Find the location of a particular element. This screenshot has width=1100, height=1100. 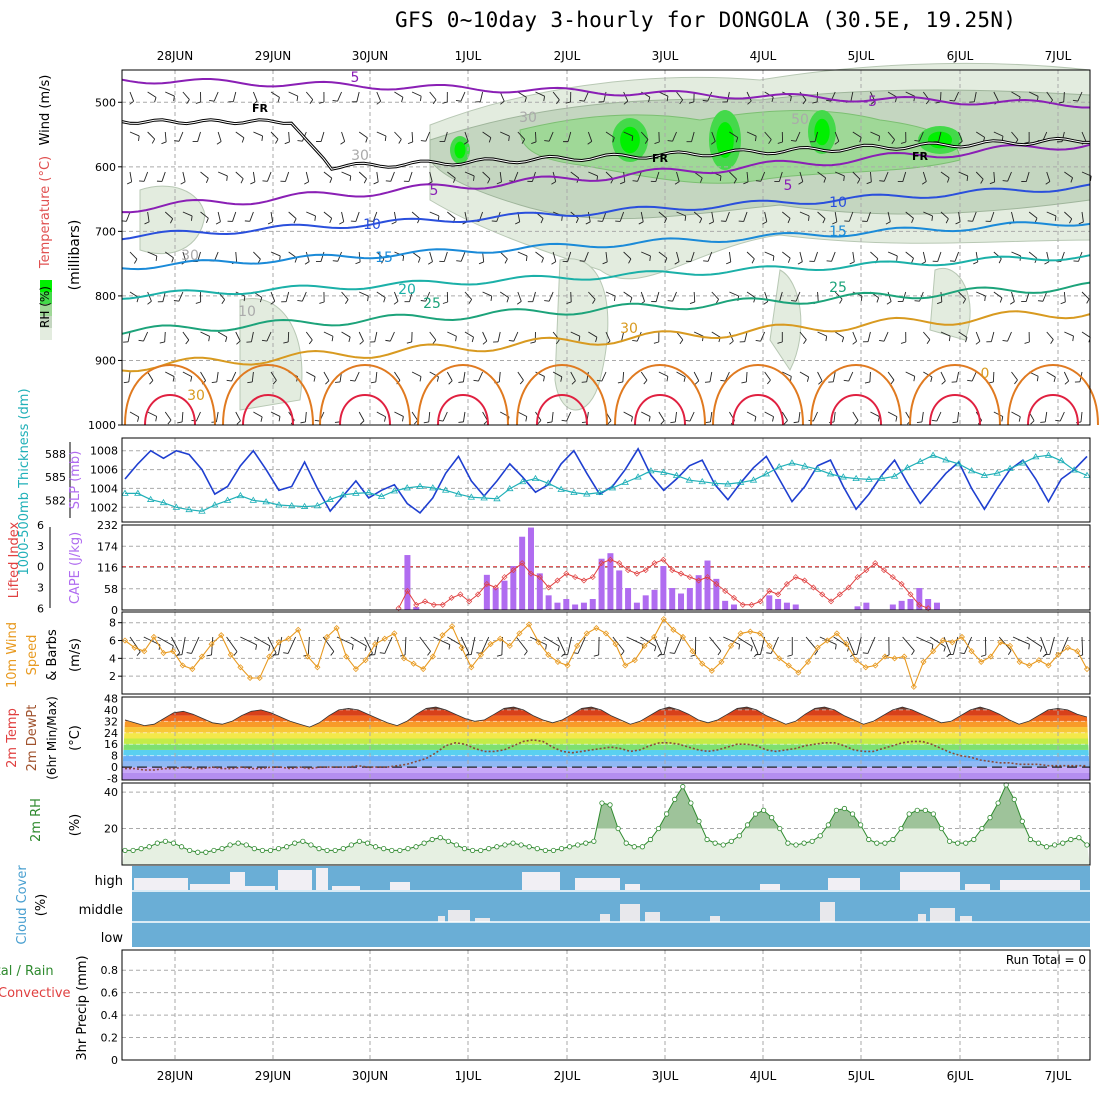

wind-axis-label-2: Speed is located at coordinates (32, 655).